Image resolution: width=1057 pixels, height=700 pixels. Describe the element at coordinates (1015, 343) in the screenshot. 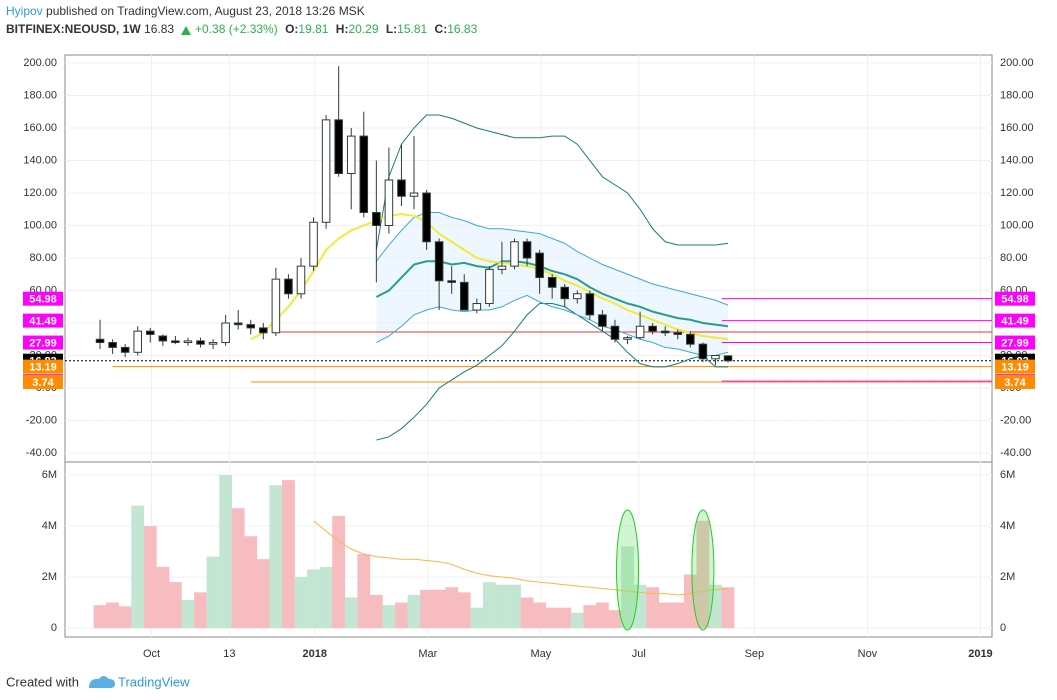

I see `price-label: 27.99` at that location.